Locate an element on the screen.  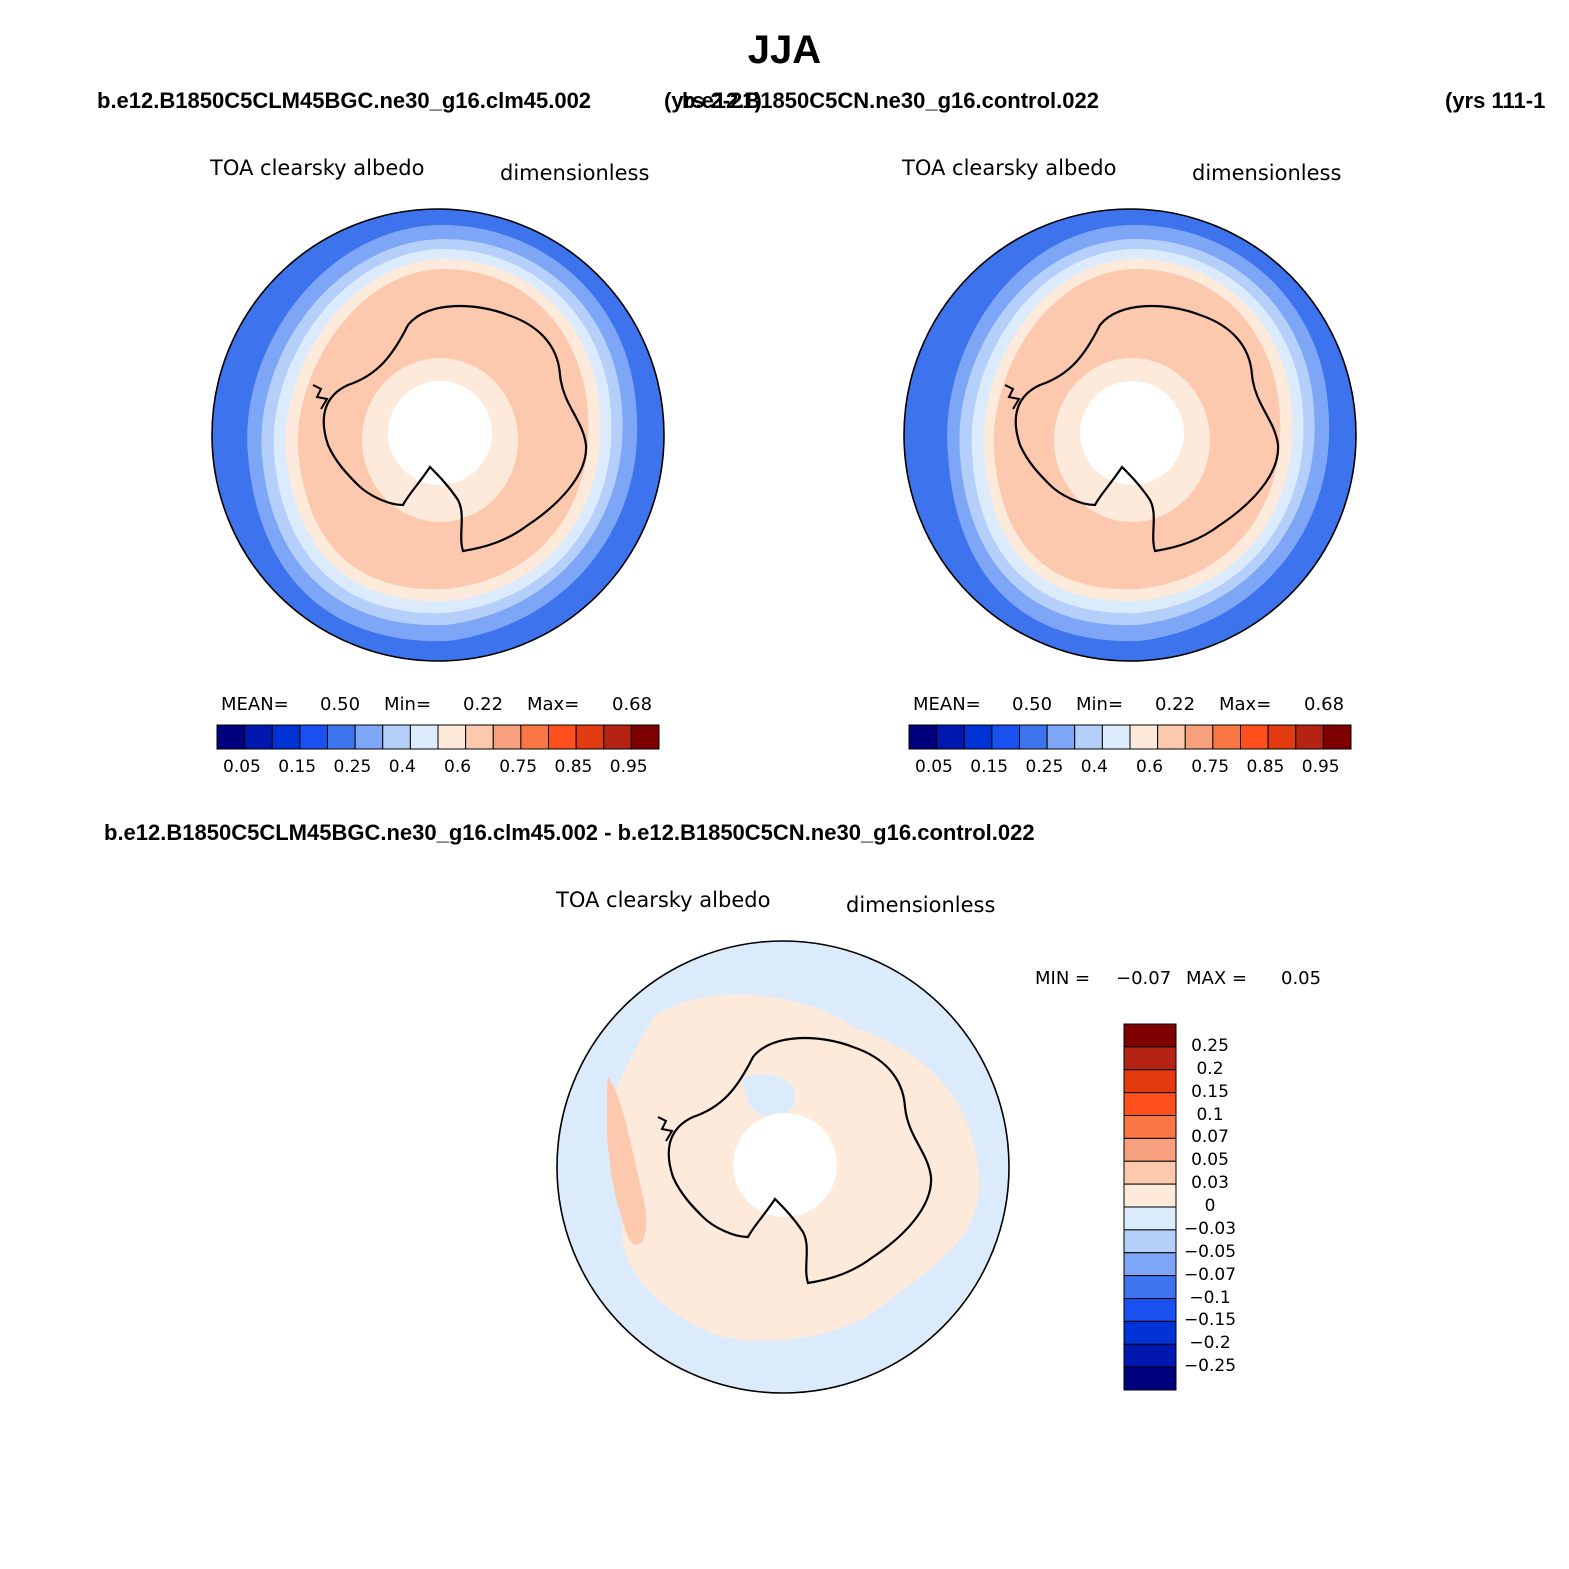
diff-polar-map is located at coordinates (783, 1167).